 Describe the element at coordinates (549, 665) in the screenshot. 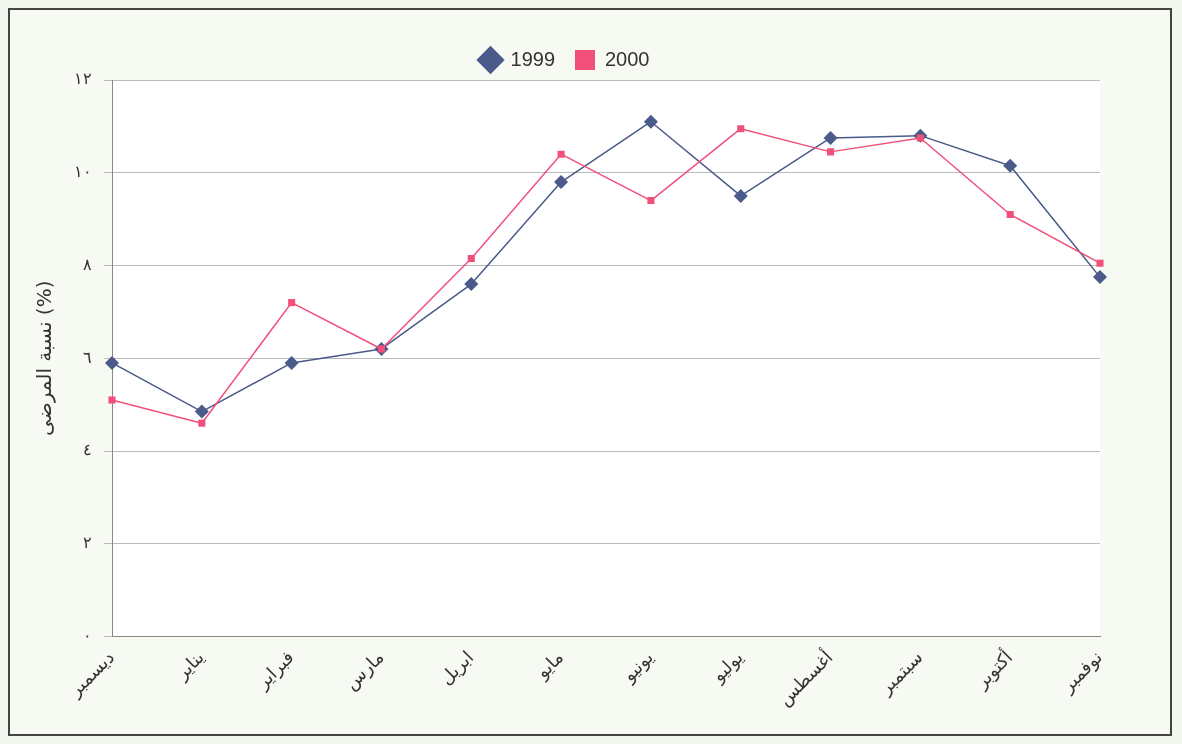

I see `x-tick-label: مايو` at that location.